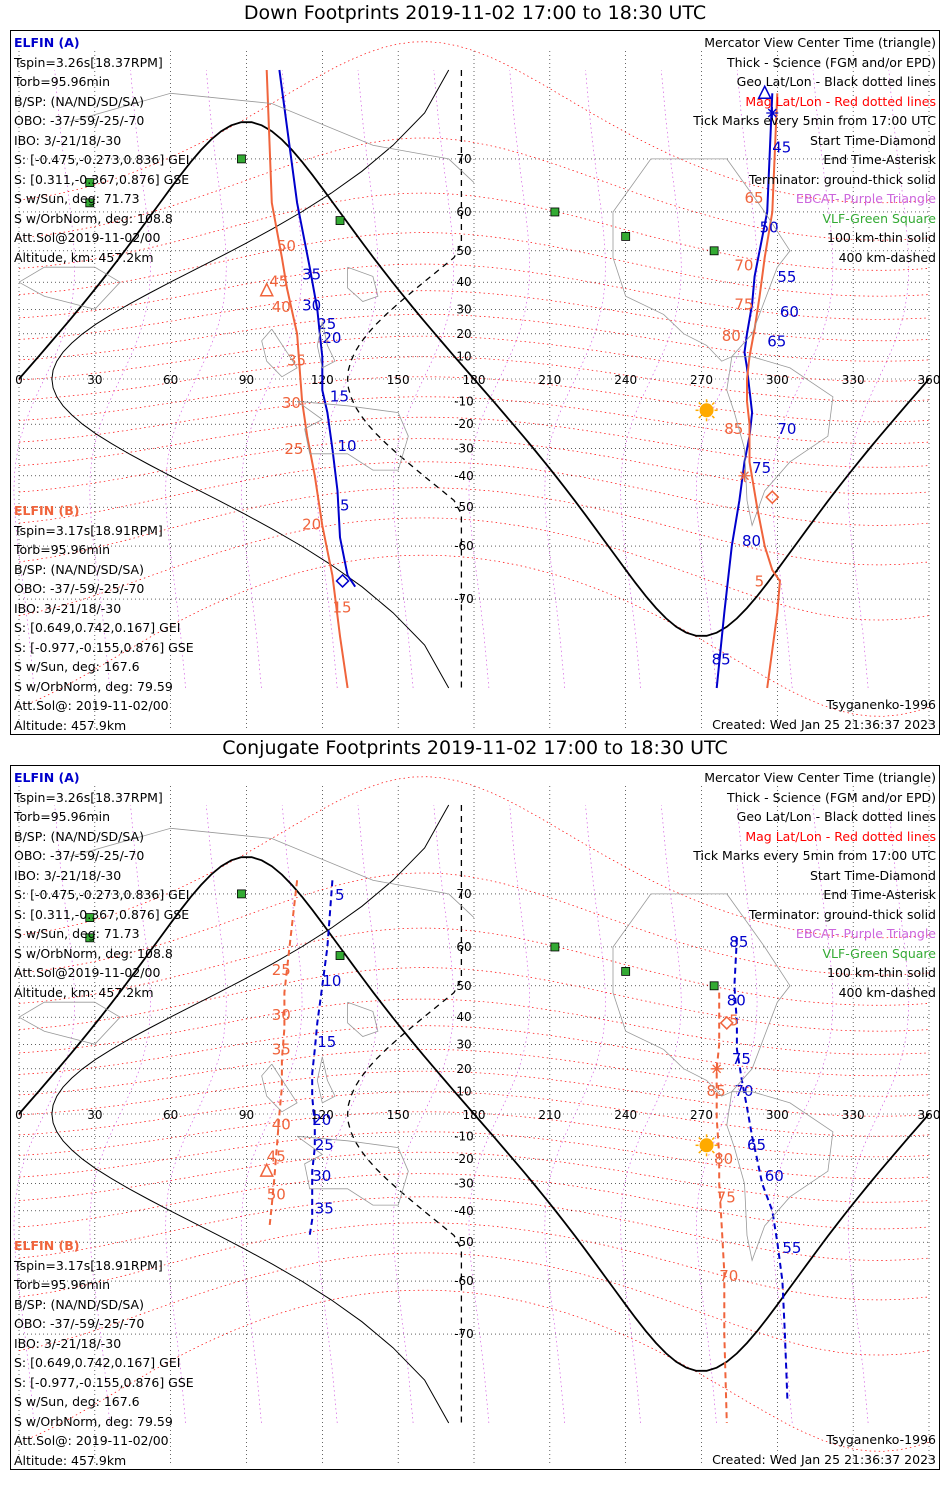 This screenshot has width=950, height=1500. I want to click on elfin-a-track, so click(761, 1168).